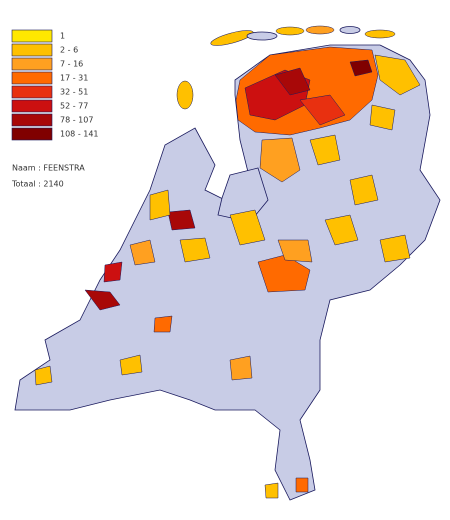 The width and height of the screenshot is (450, 520). I want to click on legend-label: 1, so click(62, 36).